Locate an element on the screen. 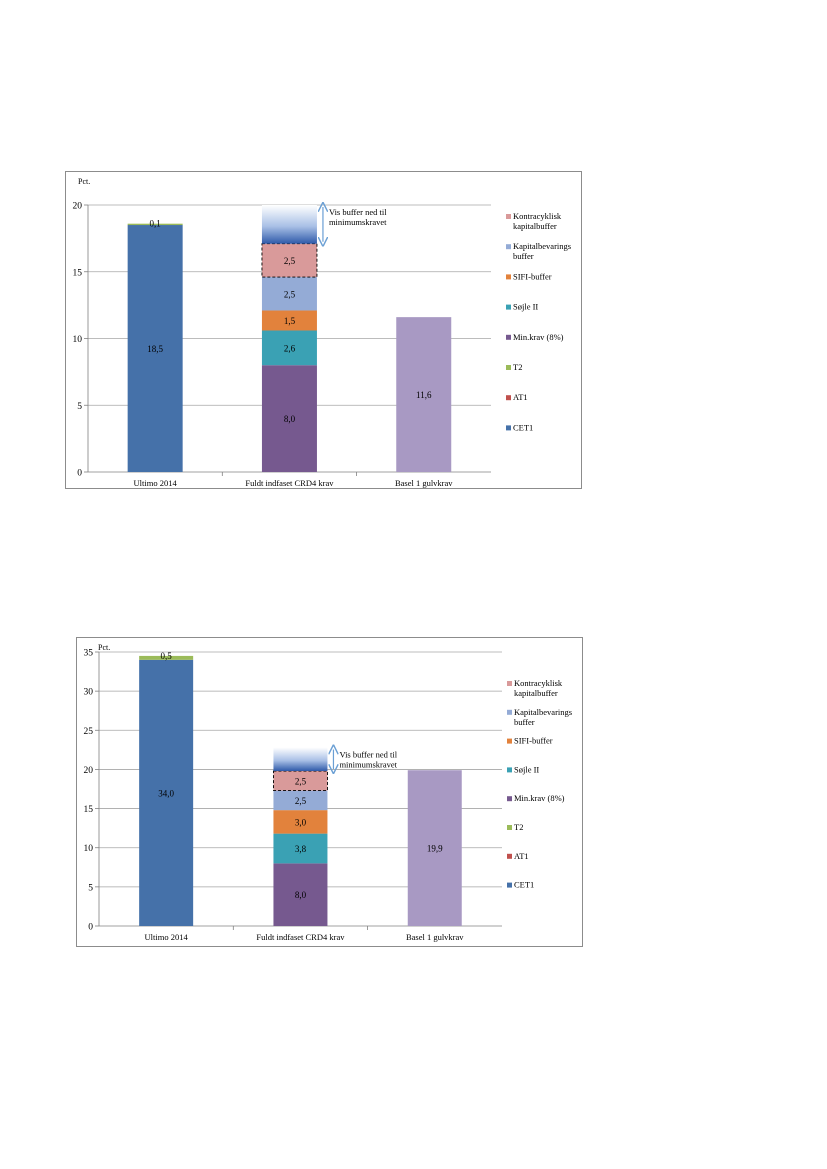 This screenshot has height=1169, width=827. data-label: 3,8 is located at coordinates (301, 849).